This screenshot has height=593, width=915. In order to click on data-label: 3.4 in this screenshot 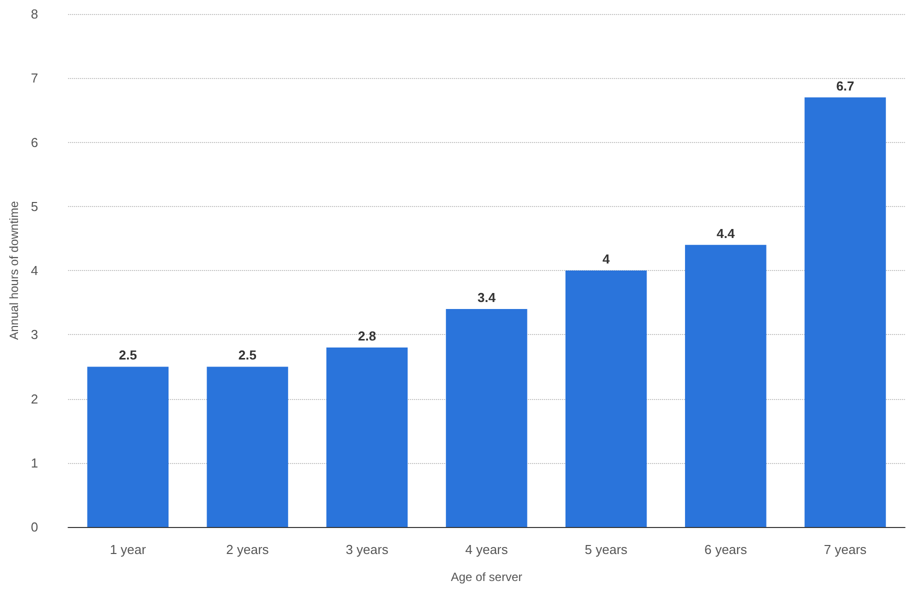, I will do `click(487, 297)`.